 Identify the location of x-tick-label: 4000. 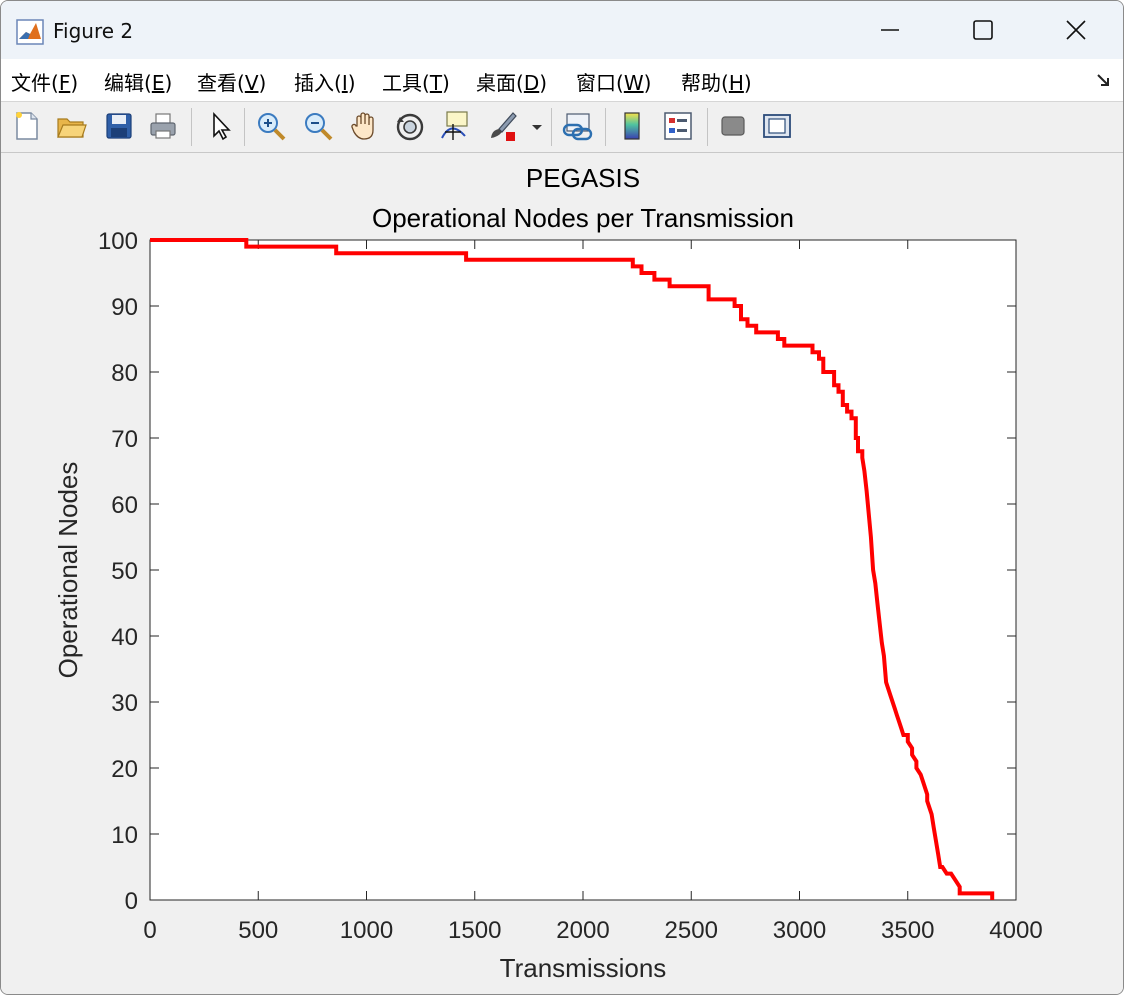
(1015, 930).